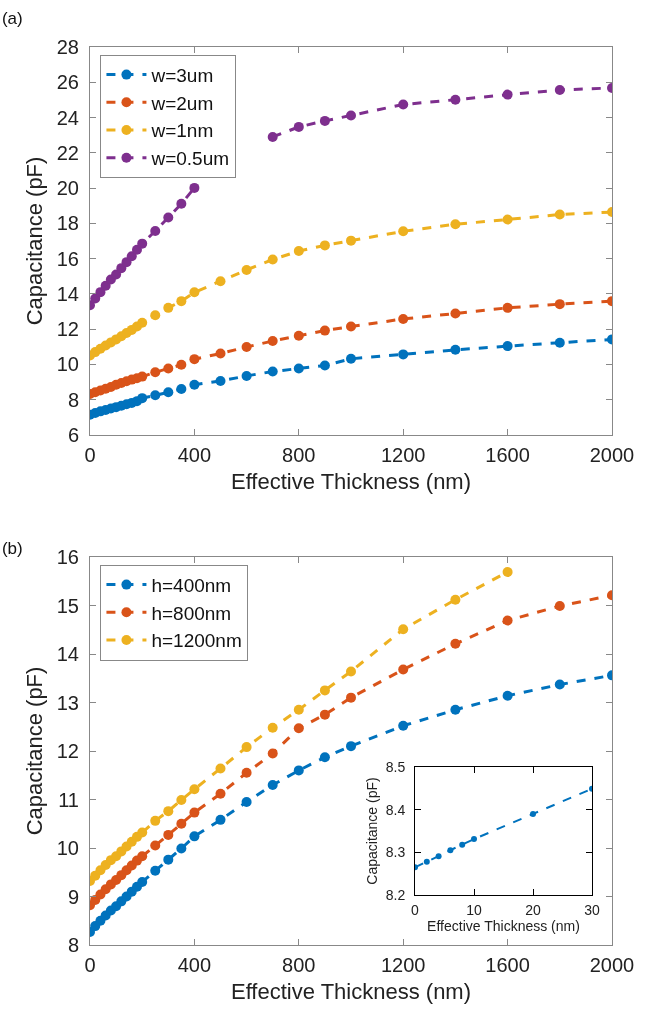 Image resolution: width=650 pixels, height=1033 pixels. I want to click on y-tick-label: 9, so click(73, 896).